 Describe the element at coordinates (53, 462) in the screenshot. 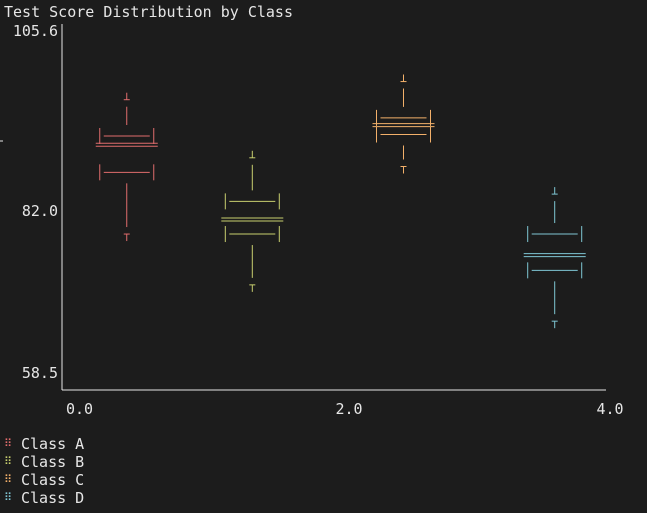

I see `legend-label: Class B` at that location.